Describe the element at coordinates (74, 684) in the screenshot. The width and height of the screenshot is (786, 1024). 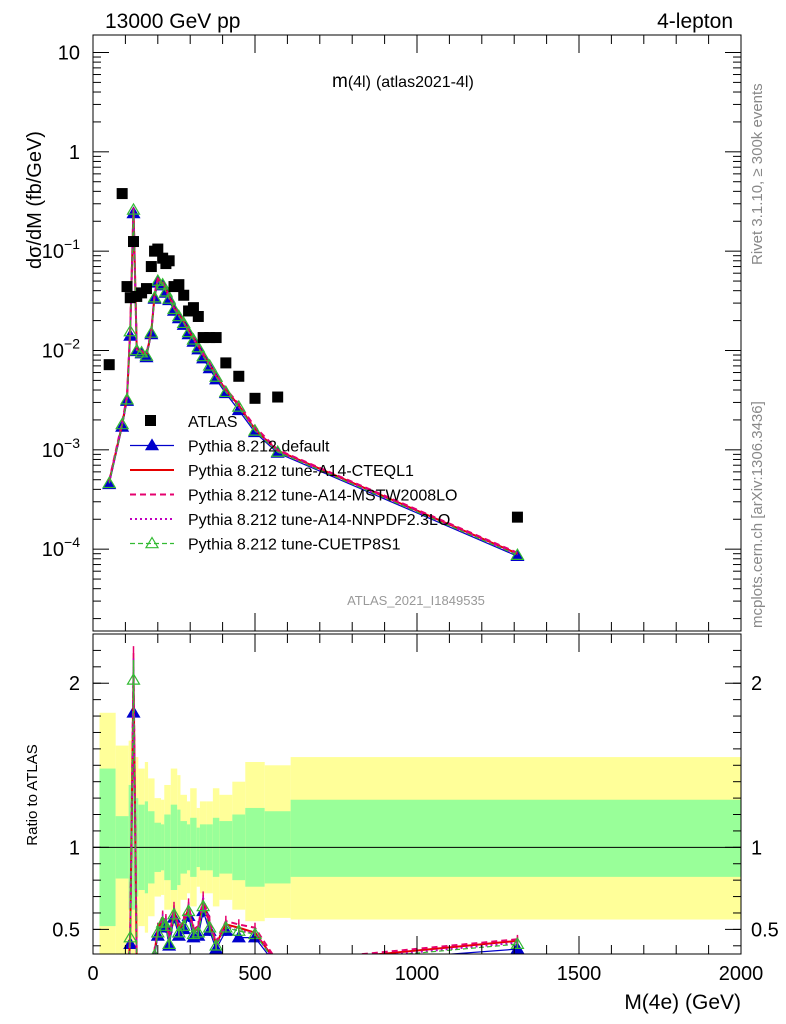
I see `ratio-y-tick-label: 2` at that location.